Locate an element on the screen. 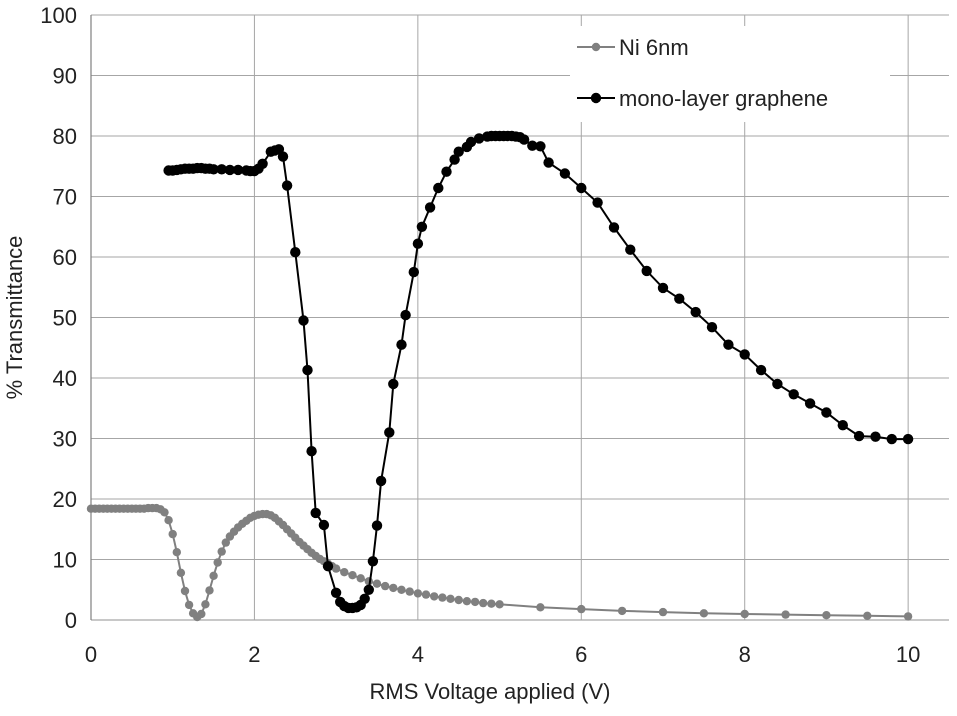 This screenshot has height=716, width=957. x-tick-label: 0 is located at coordinates (91, 654).